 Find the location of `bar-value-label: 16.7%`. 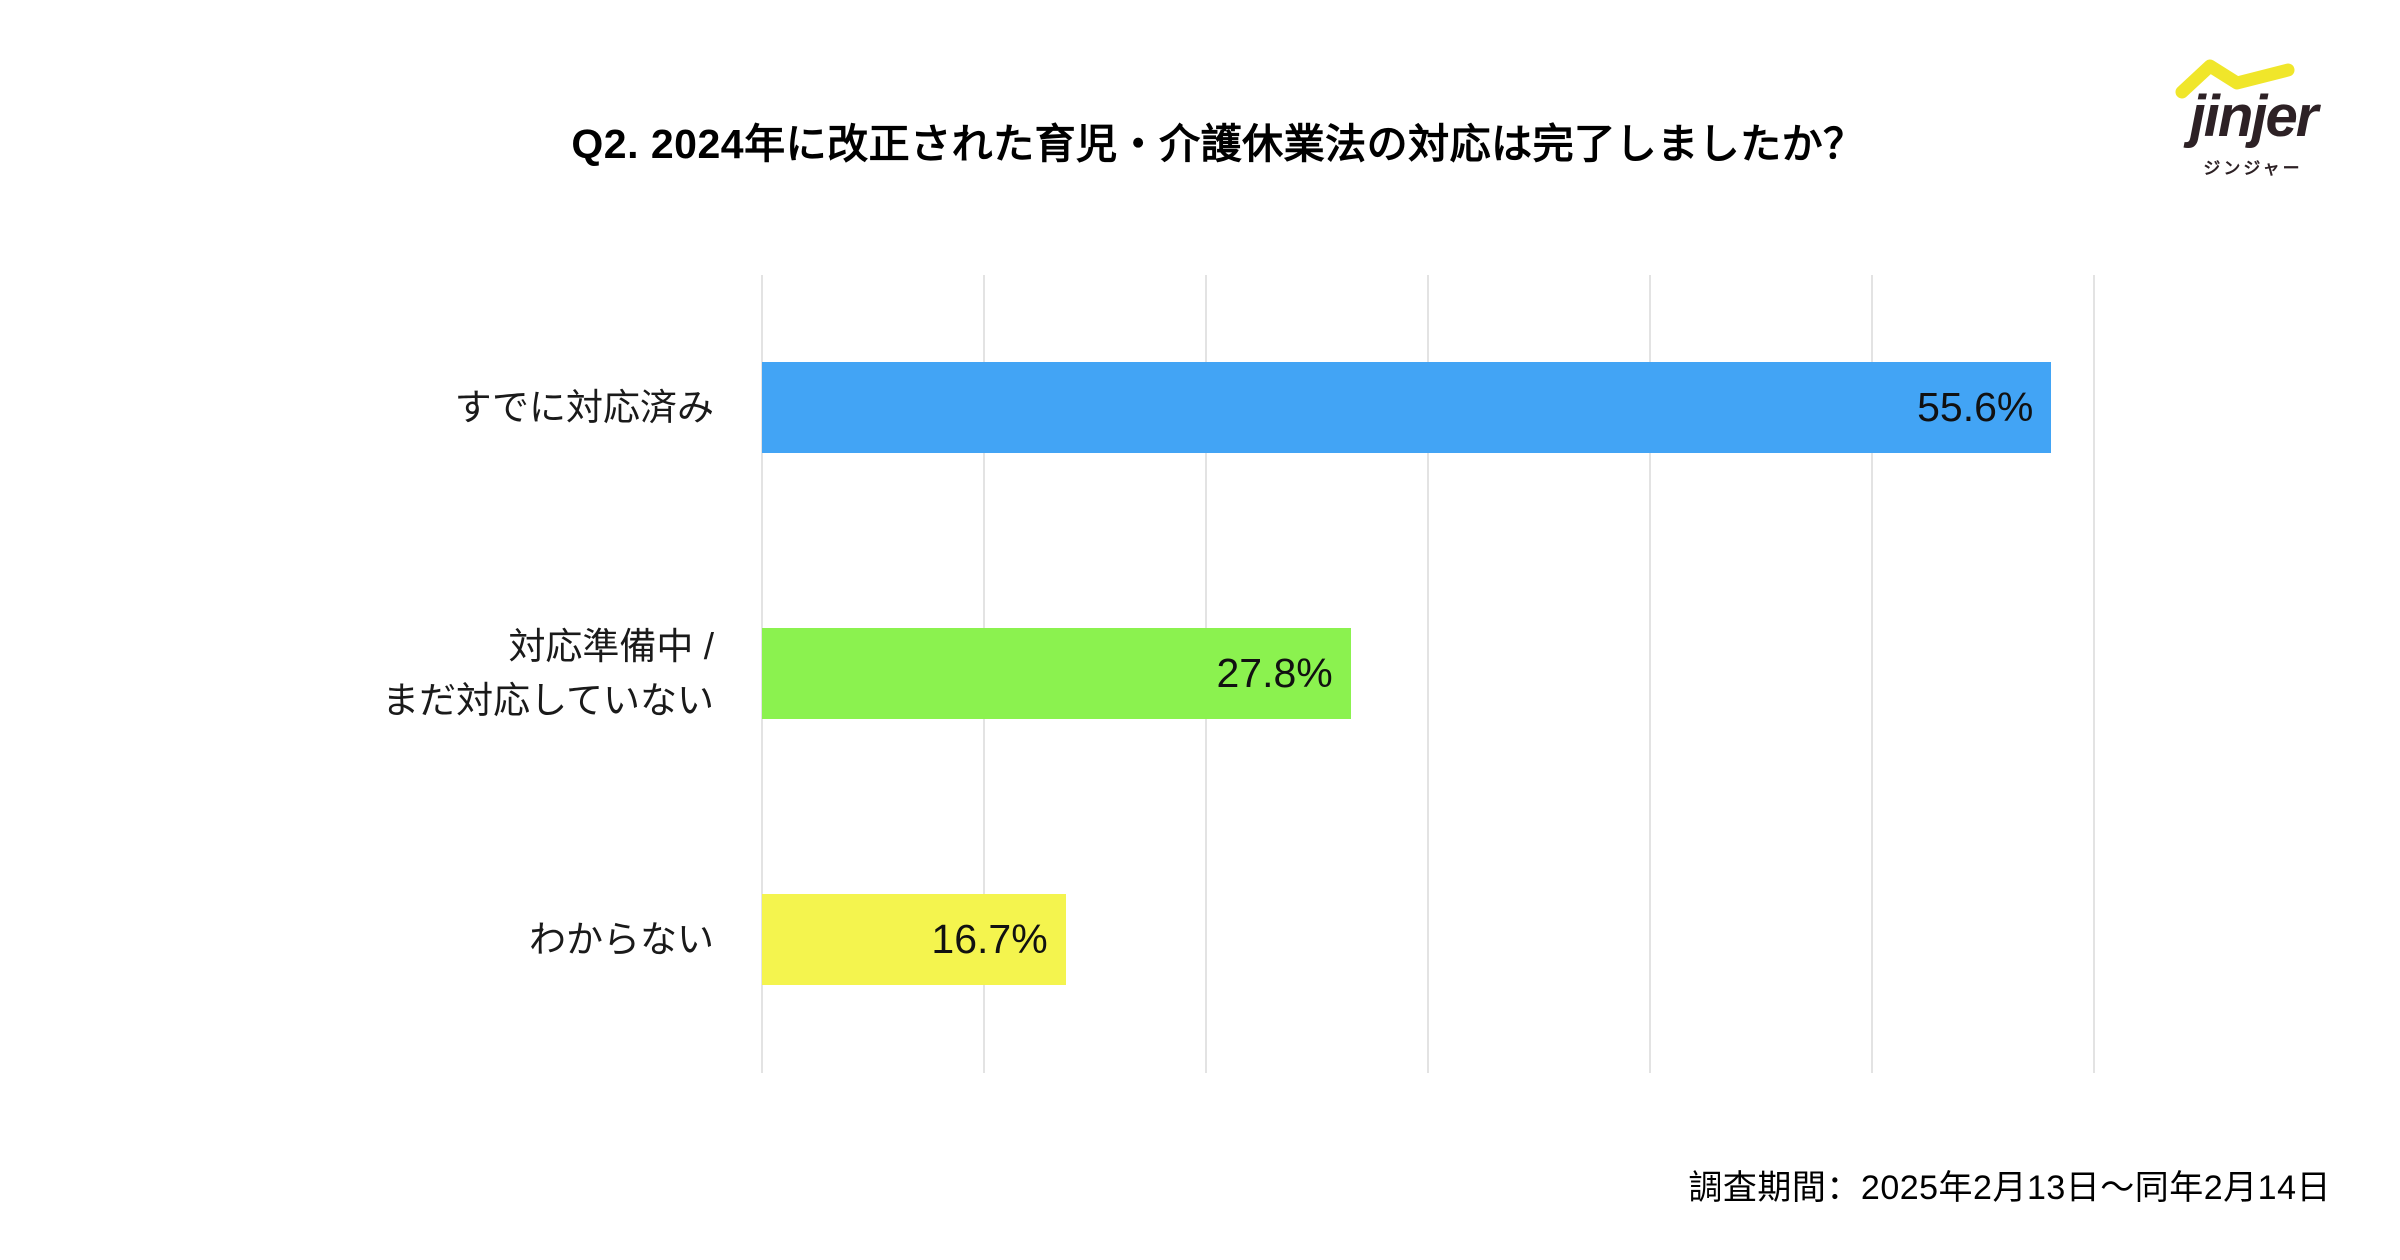

bar-value-label: 16.7% is located at coordinates (989, 939).